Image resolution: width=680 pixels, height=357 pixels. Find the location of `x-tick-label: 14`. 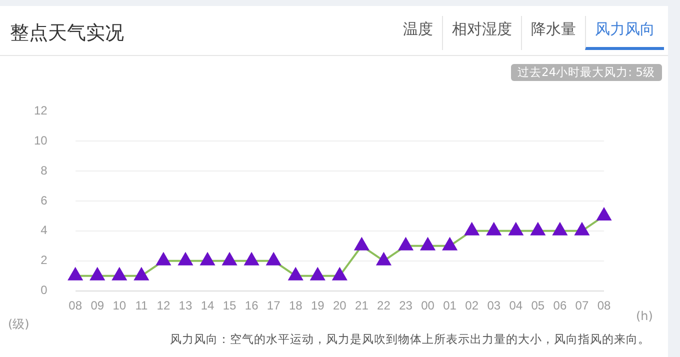

x-tick-label: 14 is located at coordinates (207, 305).